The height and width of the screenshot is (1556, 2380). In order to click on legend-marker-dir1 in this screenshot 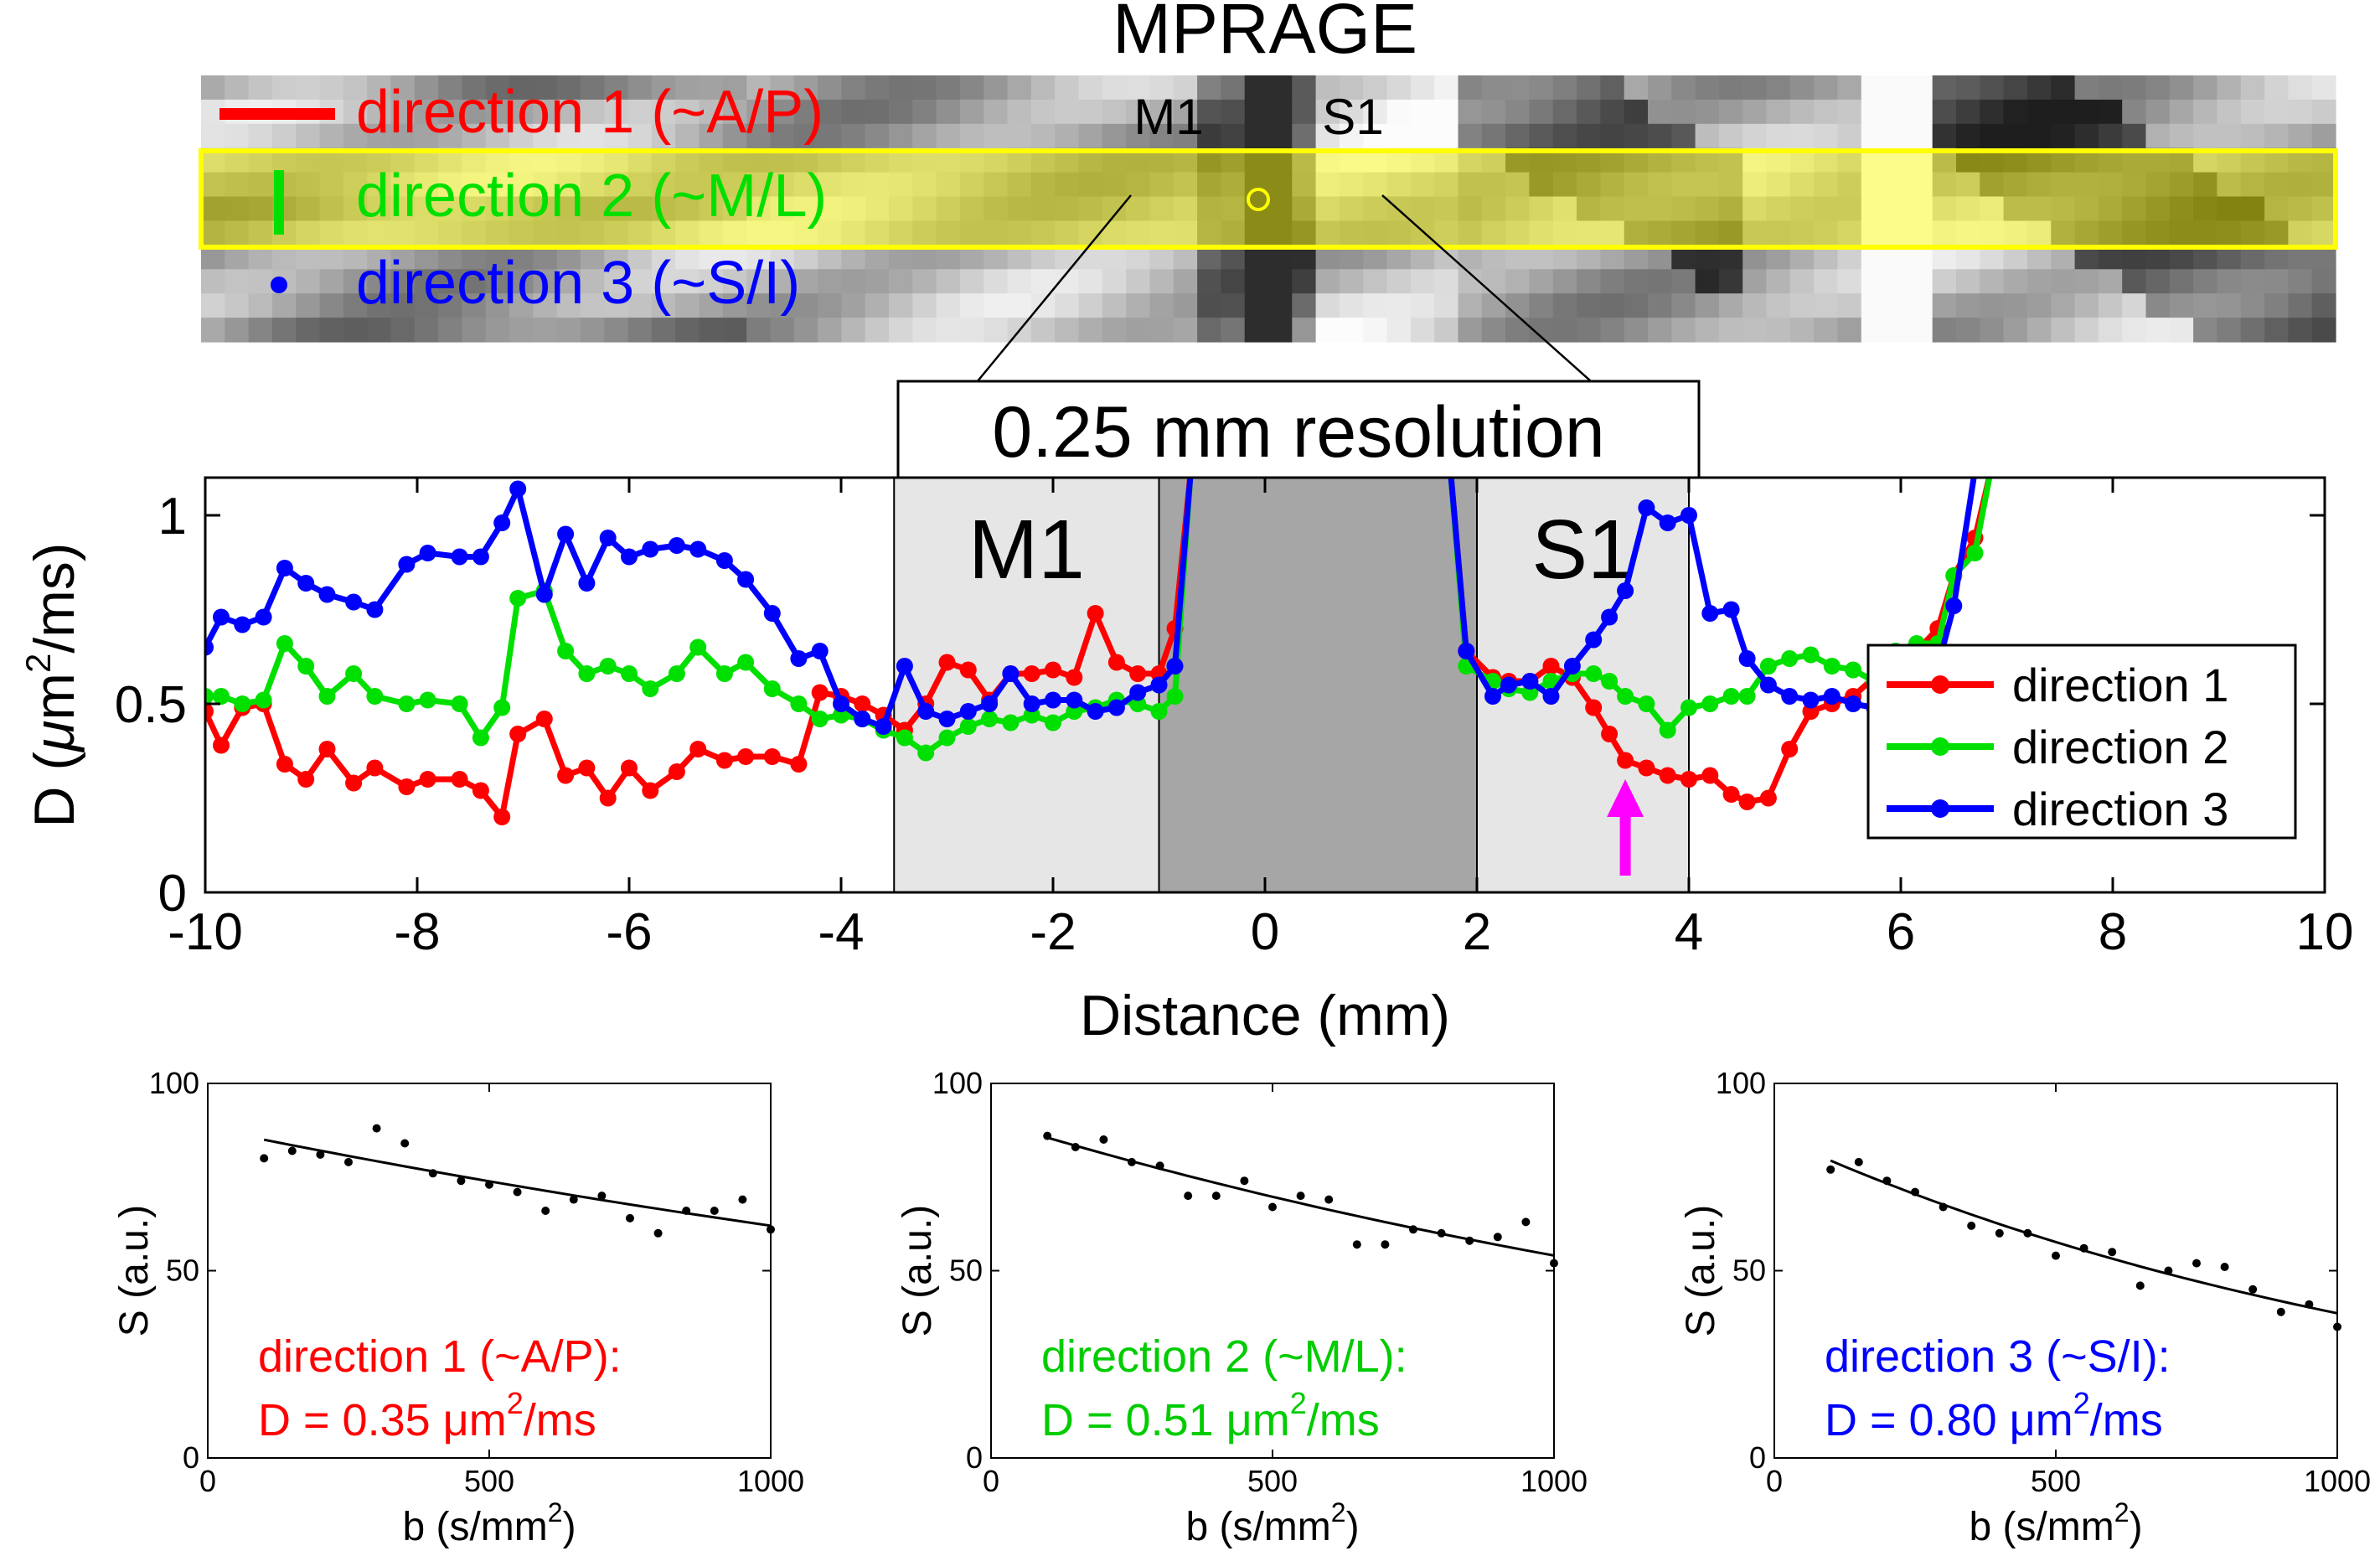, I will do `click(1940, 684)`.